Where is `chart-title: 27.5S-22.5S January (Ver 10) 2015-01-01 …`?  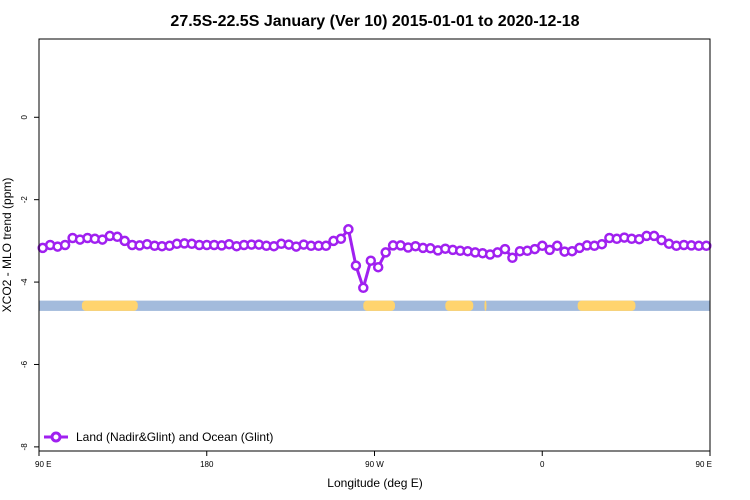
chart-title: 27.5S-22.5S January (Ver 10) 2015-01-01 … is located at coordinates (374, 21).